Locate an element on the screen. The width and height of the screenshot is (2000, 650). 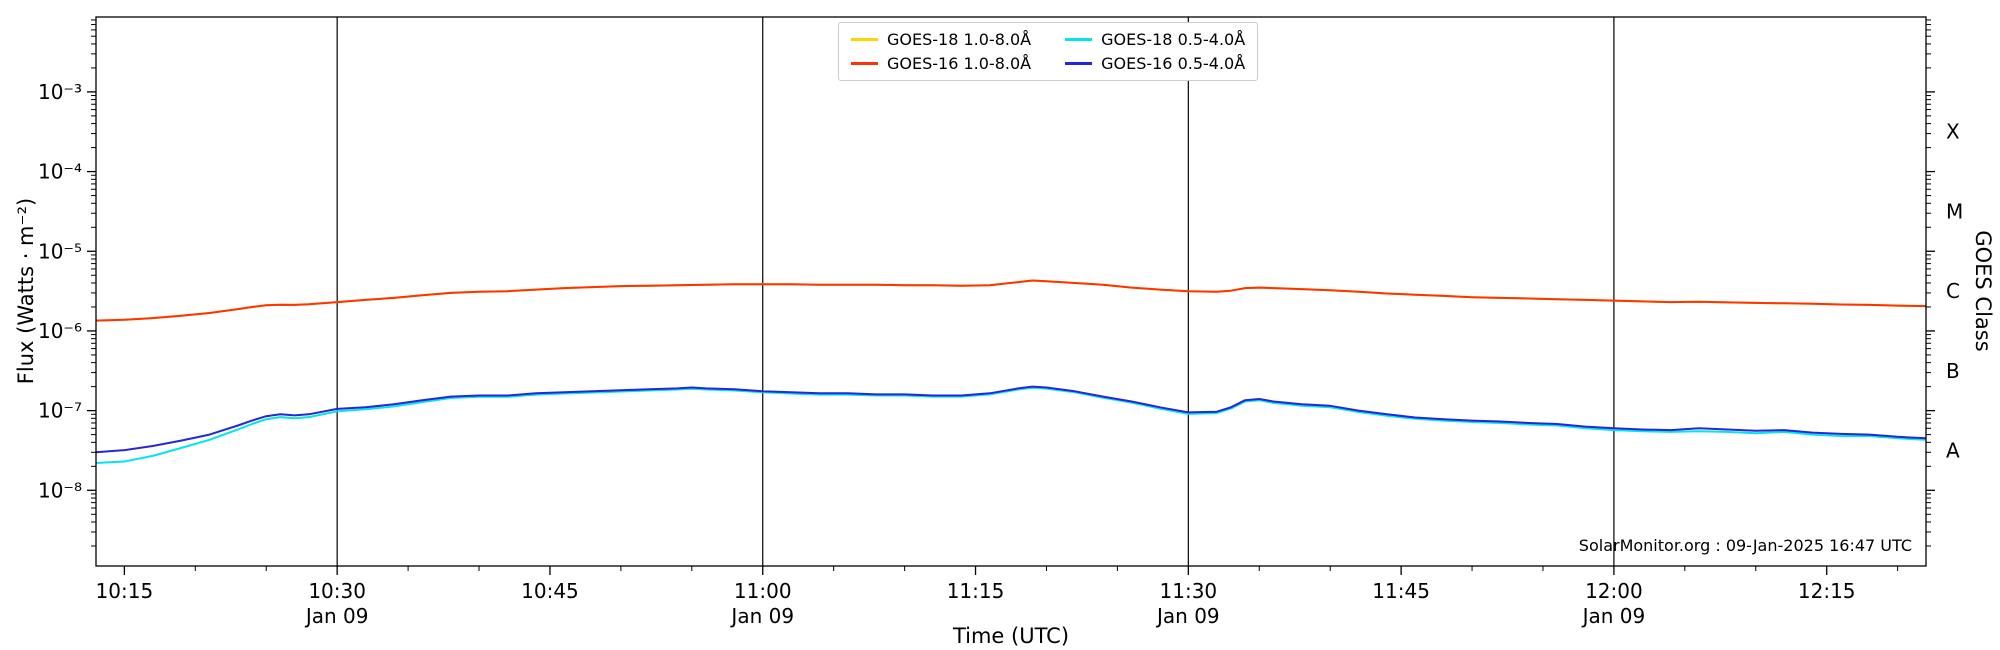
legend-label: GOES-18 0.5-4.0Å is located at coordinates (1173, 39).